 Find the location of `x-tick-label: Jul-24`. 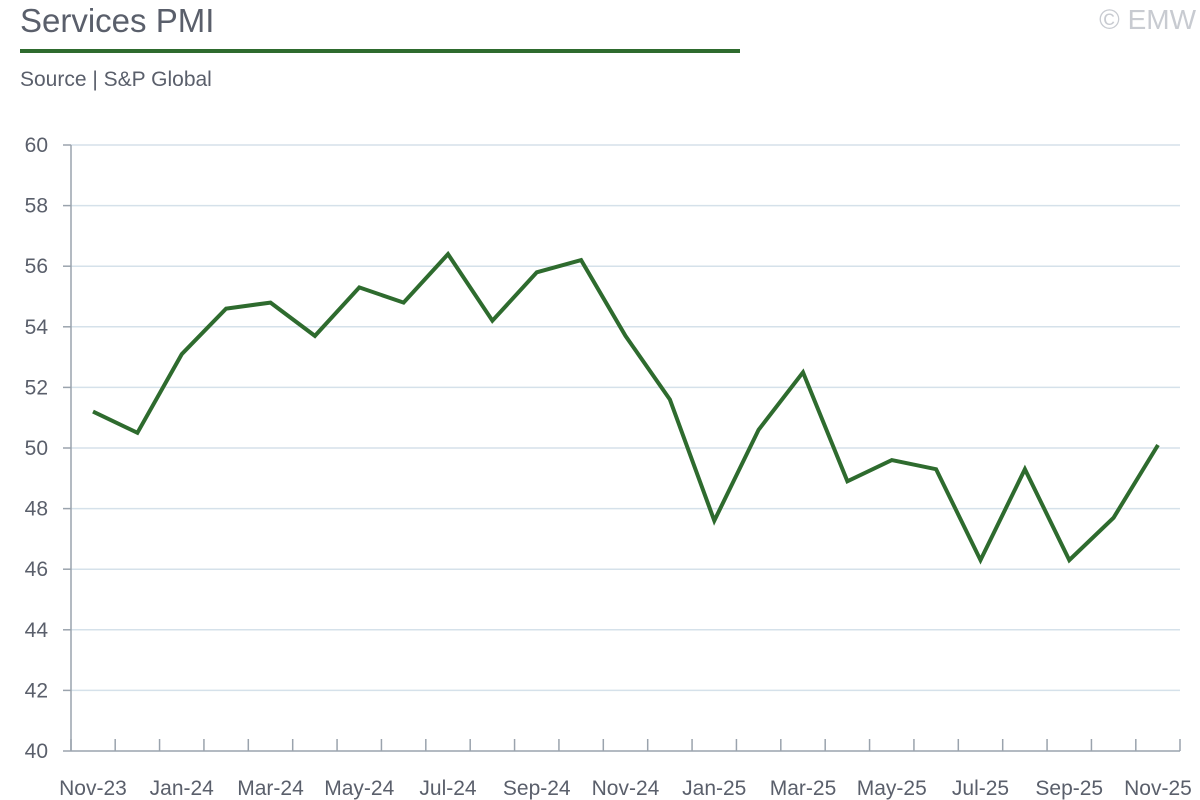

x-tick-label: Jul-24 is located at coordinates (448, 788).